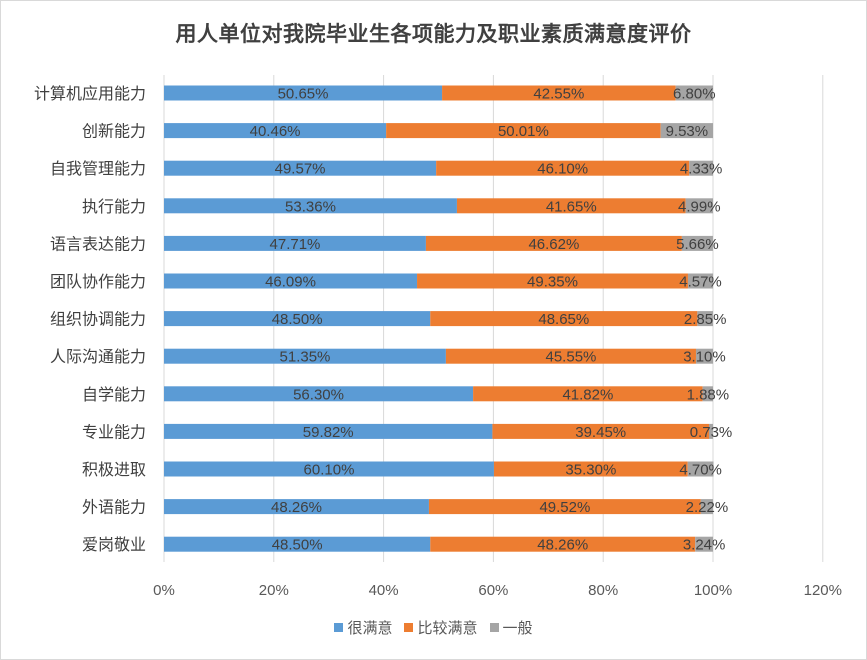 This screenshot has height=660, width=867. I want to click on data-label: 56.30%, so click(318, 394).